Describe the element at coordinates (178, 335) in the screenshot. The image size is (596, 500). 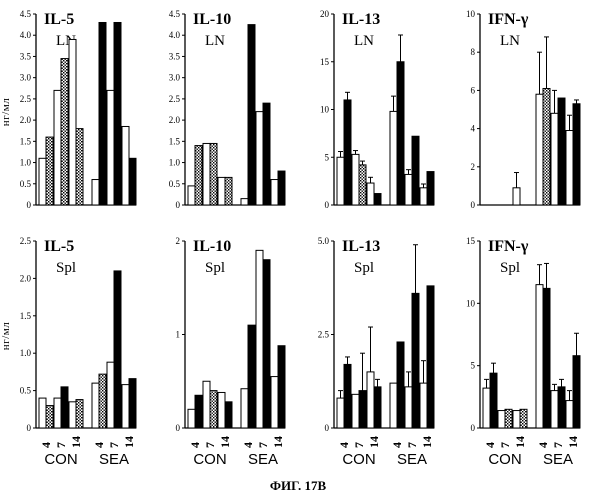
I see `y-tick-label: 1` at that location.